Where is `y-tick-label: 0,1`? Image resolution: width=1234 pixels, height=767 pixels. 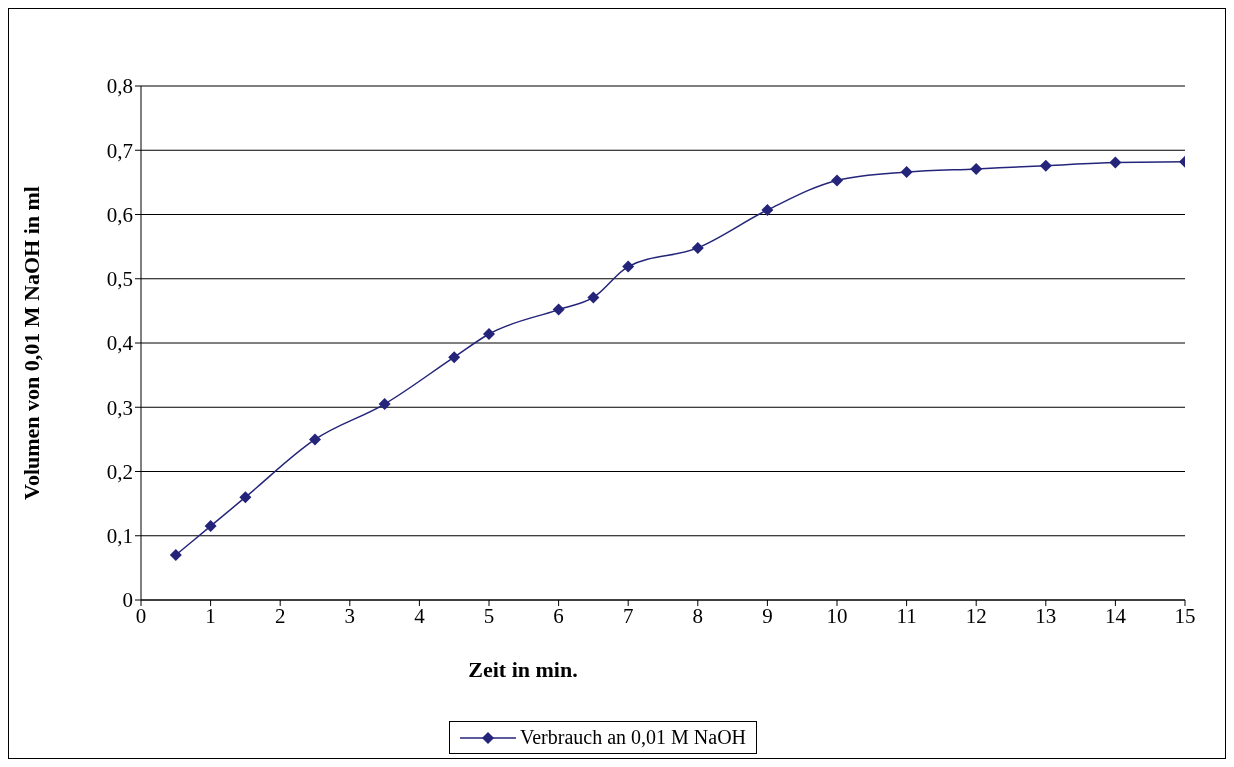
y-tick-label: 0,1 is located at coordinates (119, 536).